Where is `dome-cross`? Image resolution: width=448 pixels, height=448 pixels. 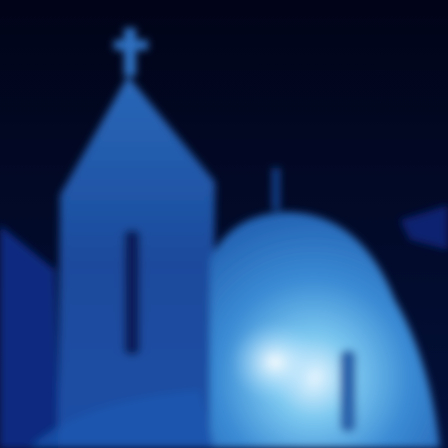 dome-cross is located at coordinates (276, 189).